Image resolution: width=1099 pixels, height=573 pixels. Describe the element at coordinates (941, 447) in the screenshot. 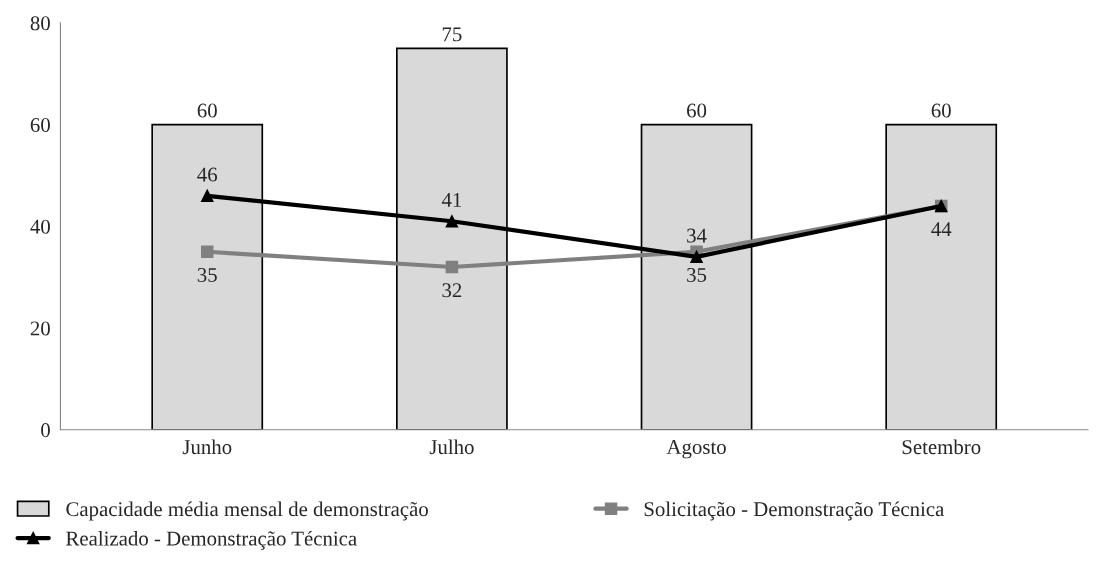

I see `x-tick-label: Setembro` at that location.